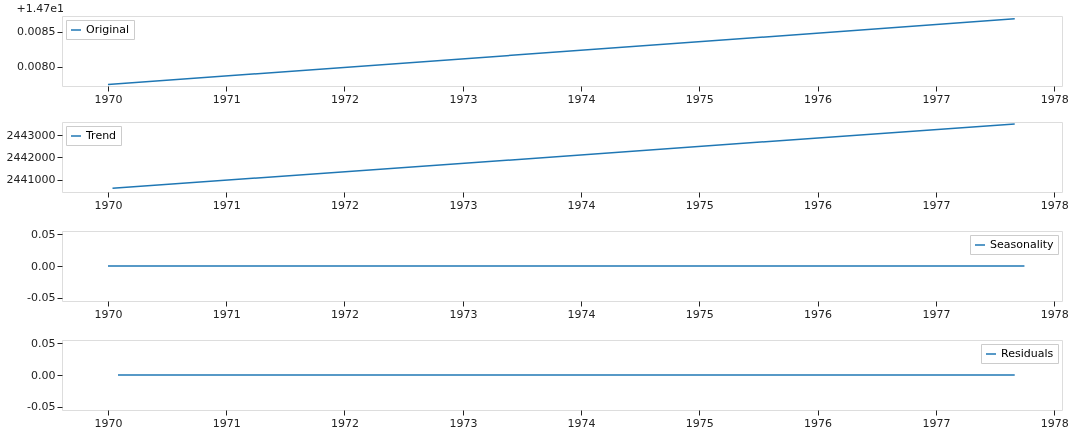 Image resolution: width=1078 pixels, height=430 pixels. What do you see at coordinates (1022, 244) in the screenshot?
I see `legend-label: Seasonality` at bounding box center [1022, 244].